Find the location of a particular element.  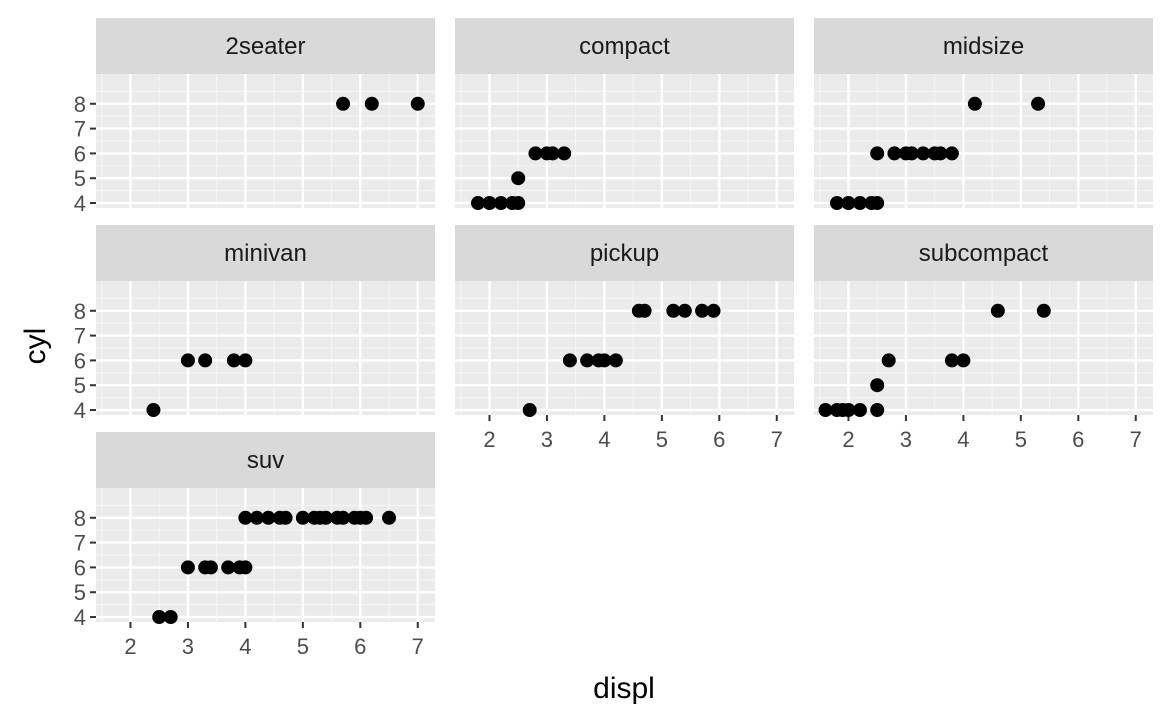

facet-strip-label: subcompact is located at coordinates (984, 253).